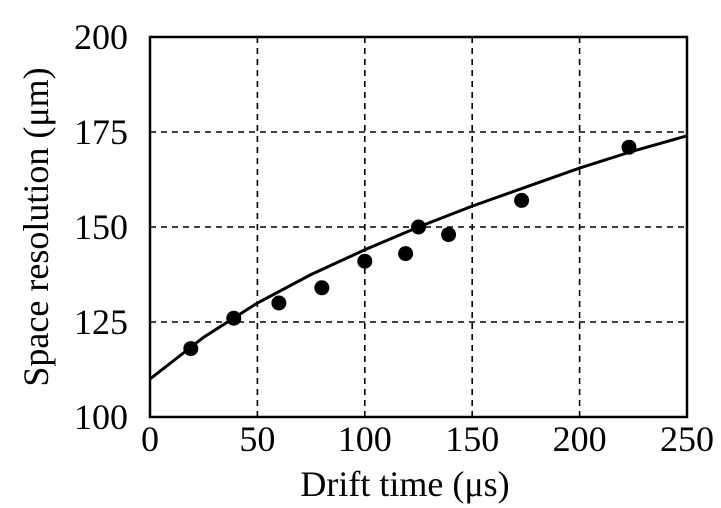  I want to click on y-tick-label: 125, so click(101, 322).